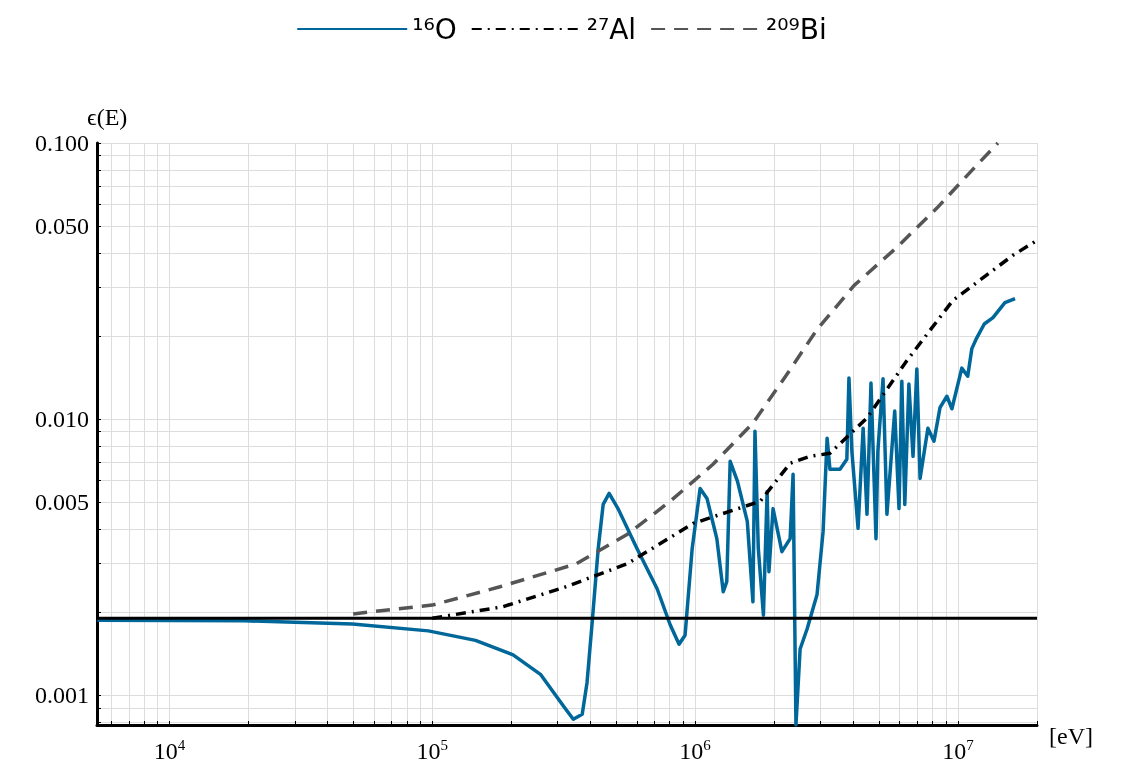 The height and width of the screenshot is (767, 1123). I want to click on legend-label: ¹⁶O, so click(434, 29).